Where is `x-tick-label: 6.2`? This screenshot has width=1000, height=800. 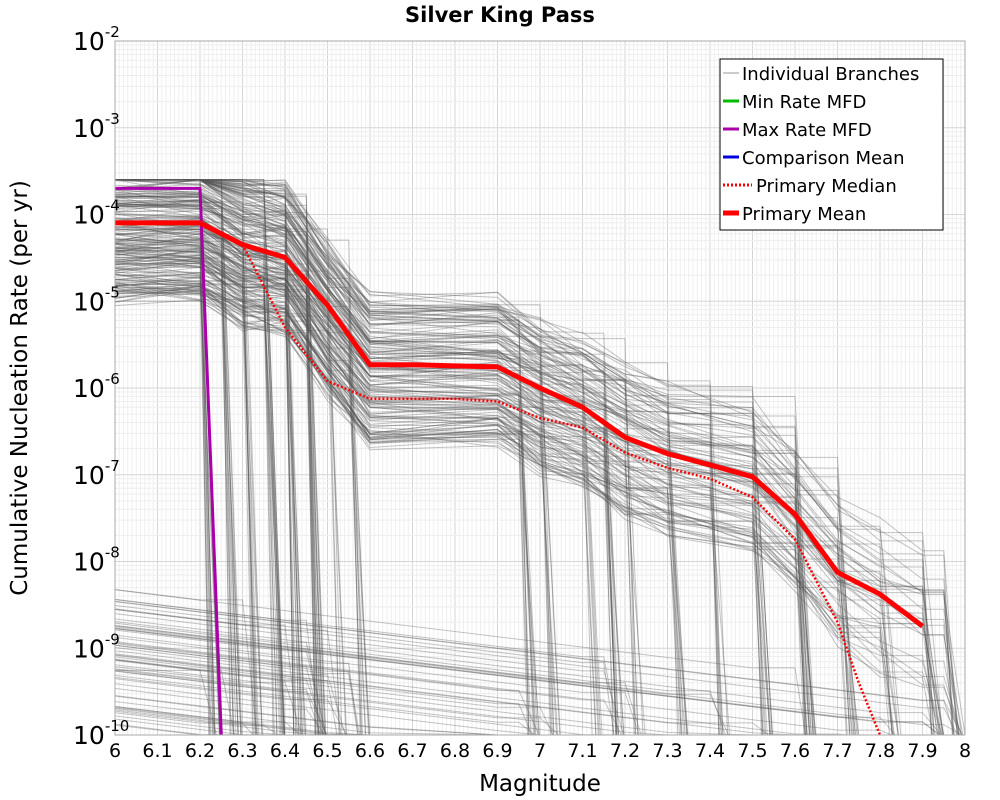 x-tick-label: 6.2 is located at coordinates (200, 751).